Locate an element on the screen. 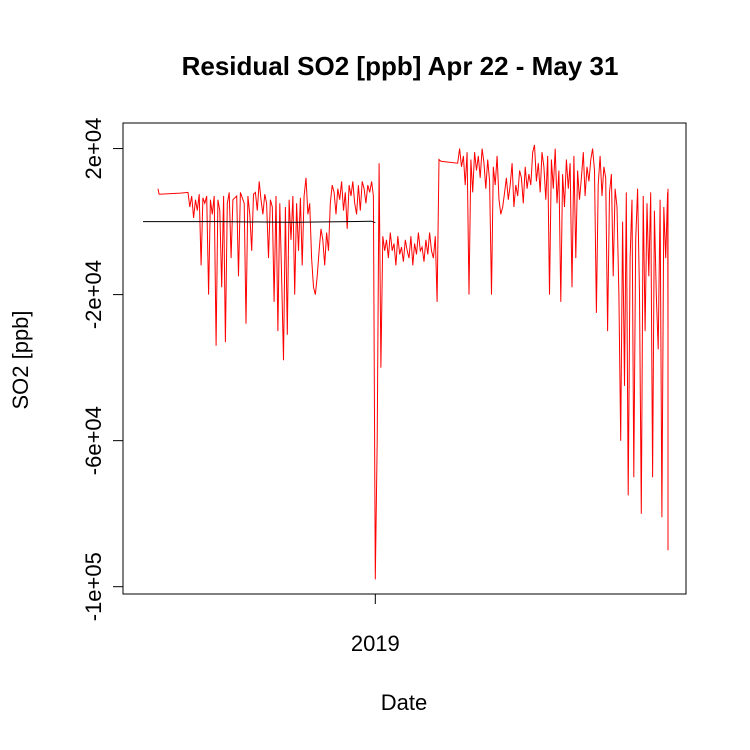  y-axis-label: SO2 [ppb] is located at coordinates (20, 359).